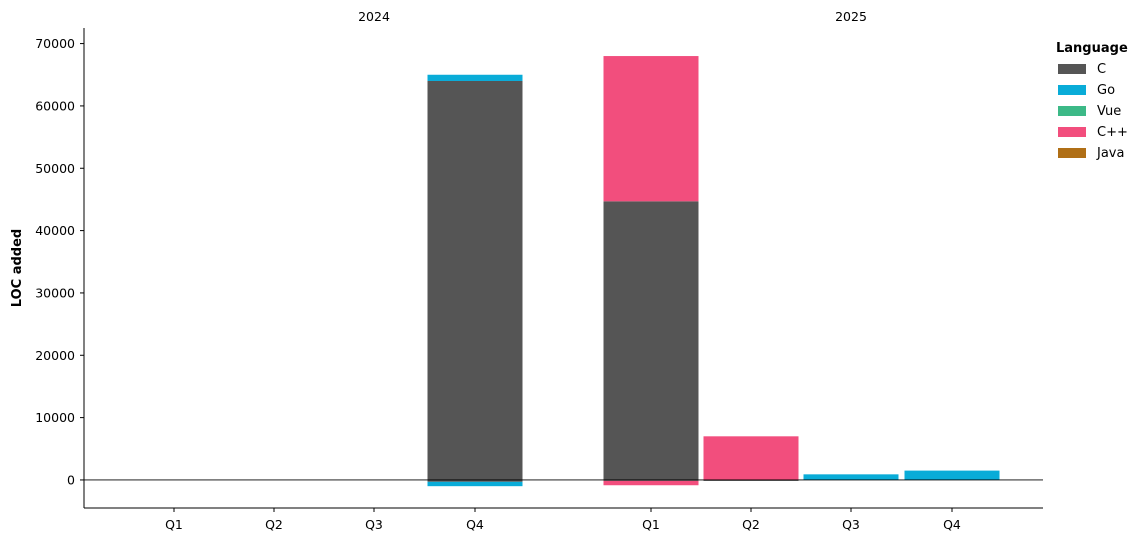 The image size is (1148, 542). I want to click on bar-neg-c-2024-Q4, so click(475, 480).